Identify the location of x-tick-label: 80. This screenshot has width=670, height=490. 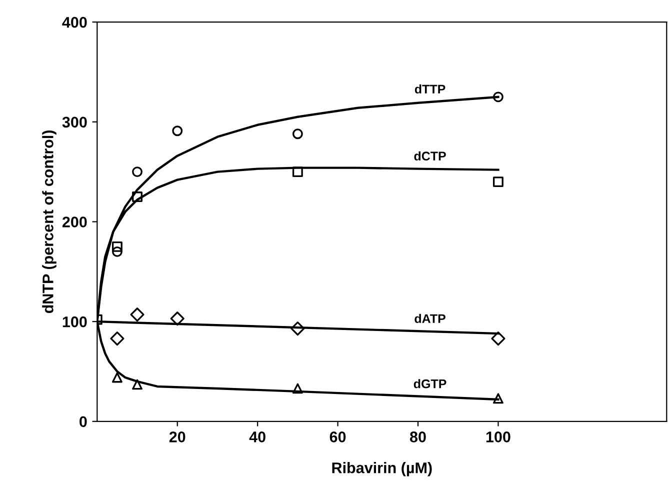
(418, 437).